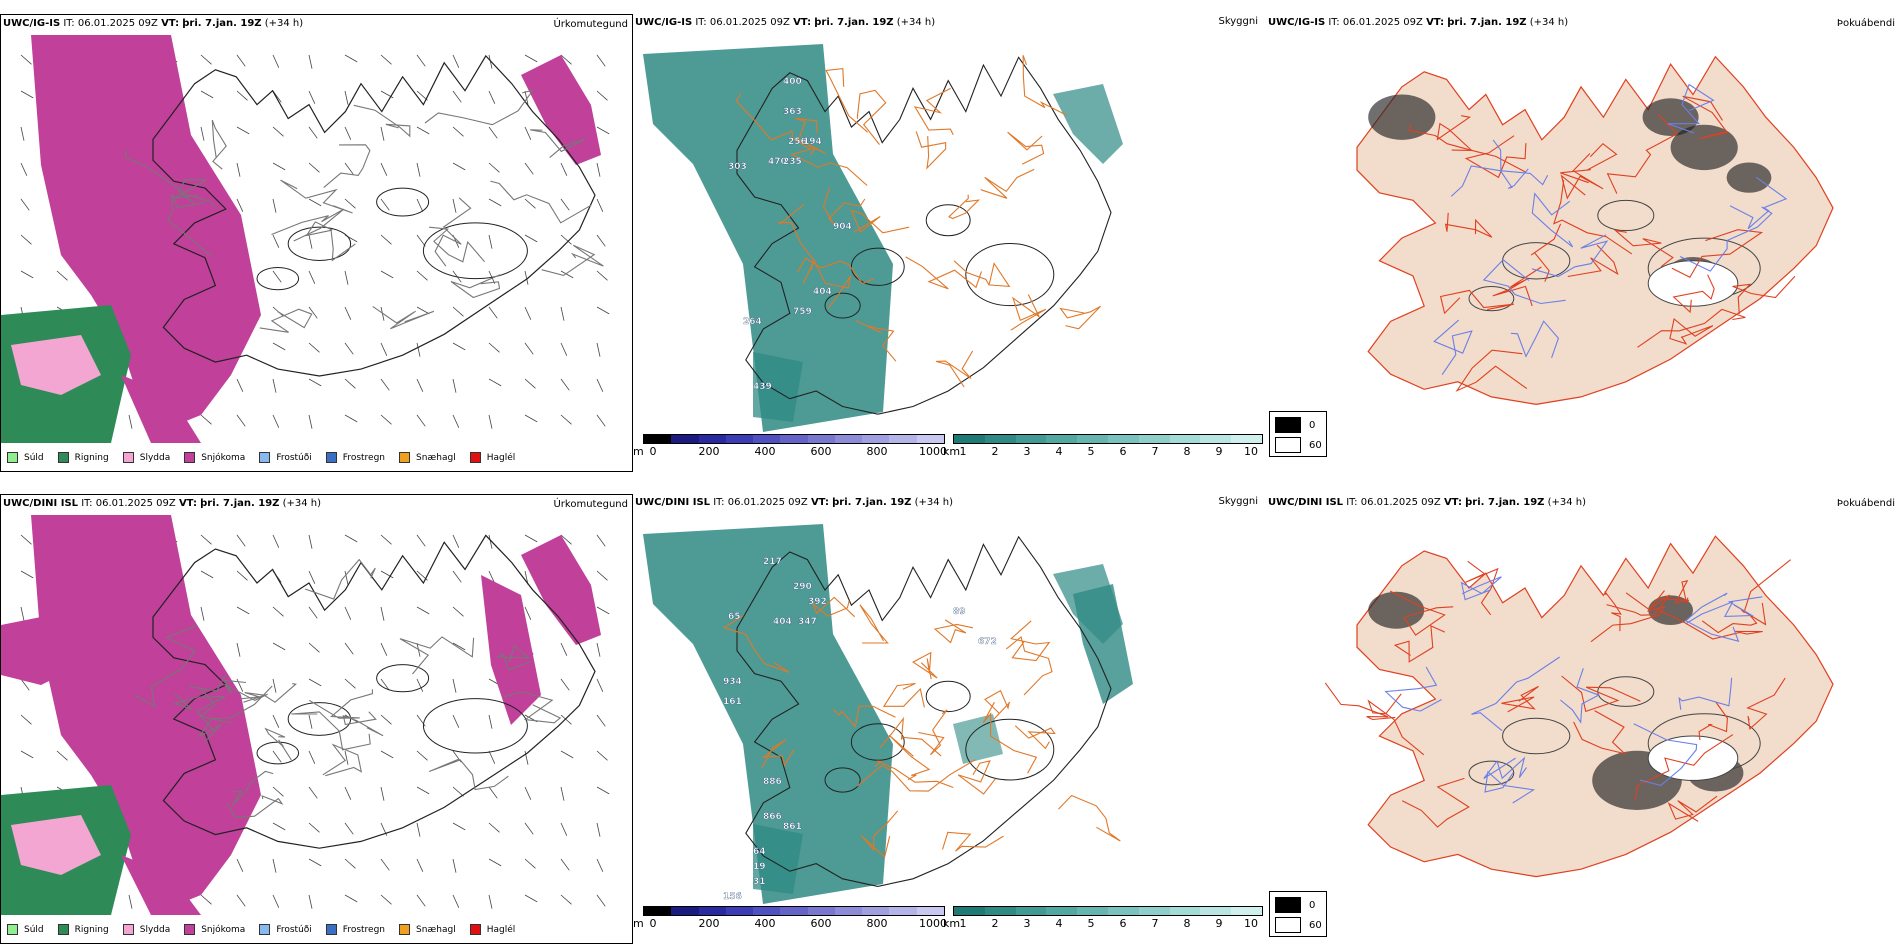  I want to click on station-value: 235, so click(792, 162).